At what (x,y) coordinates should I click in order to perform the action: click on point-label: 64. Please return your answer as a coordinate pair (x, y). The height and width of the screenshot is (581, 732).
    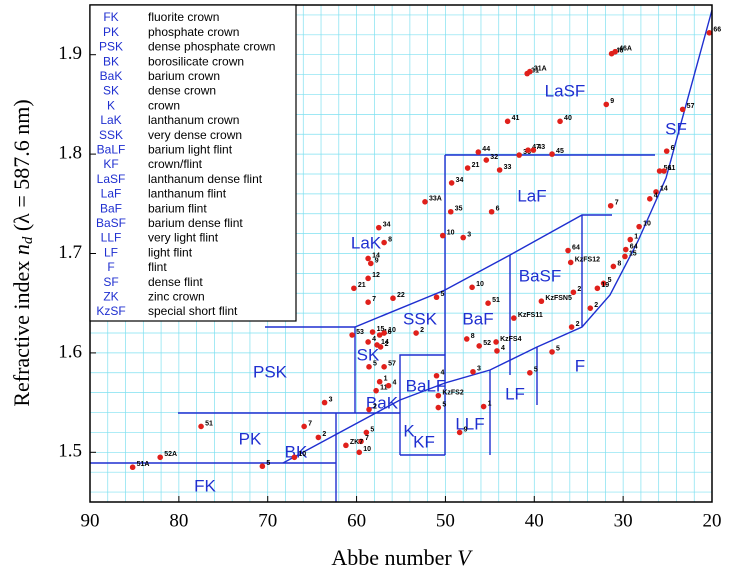
    Looking at the image, I should click on (634, 246).